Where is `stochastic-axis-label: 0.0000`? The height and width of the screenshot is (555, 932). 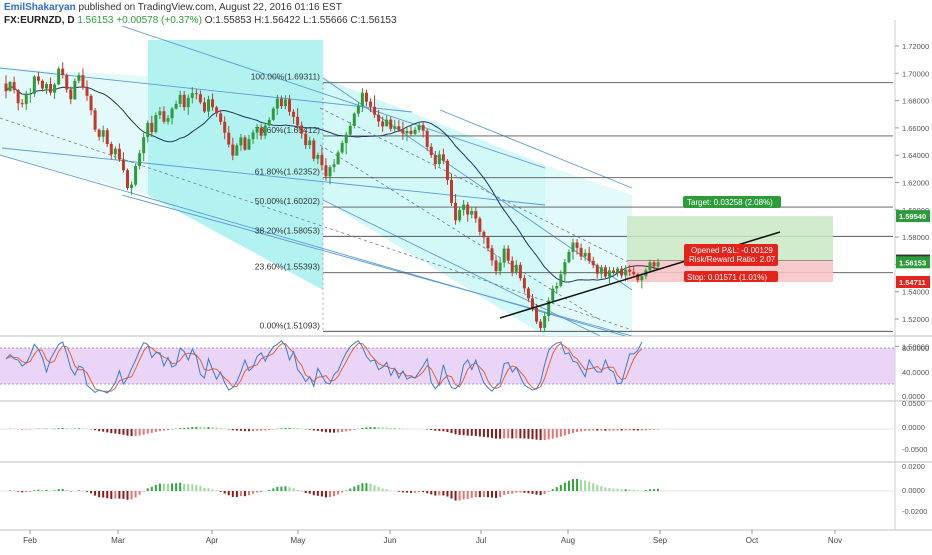 stochastic-axis-label: 0.0000 is located at coordinates (913, 396).